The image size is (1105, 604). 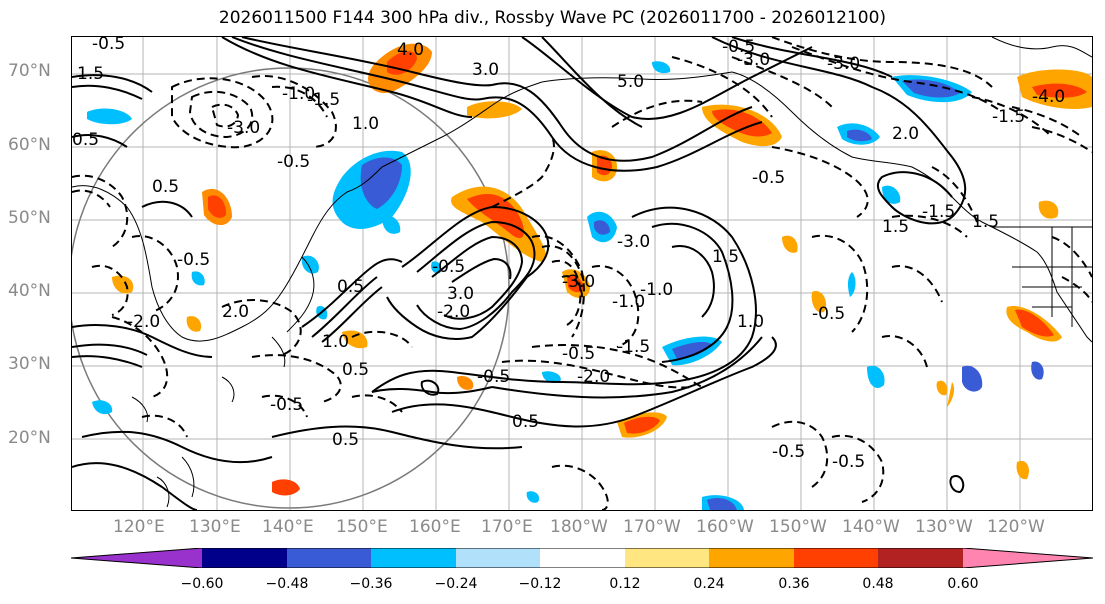 What do you see at coordinates (29, 145) in the screenshot?
I see `lat-label-60n: 60°N` at bounding box center [29, 145].